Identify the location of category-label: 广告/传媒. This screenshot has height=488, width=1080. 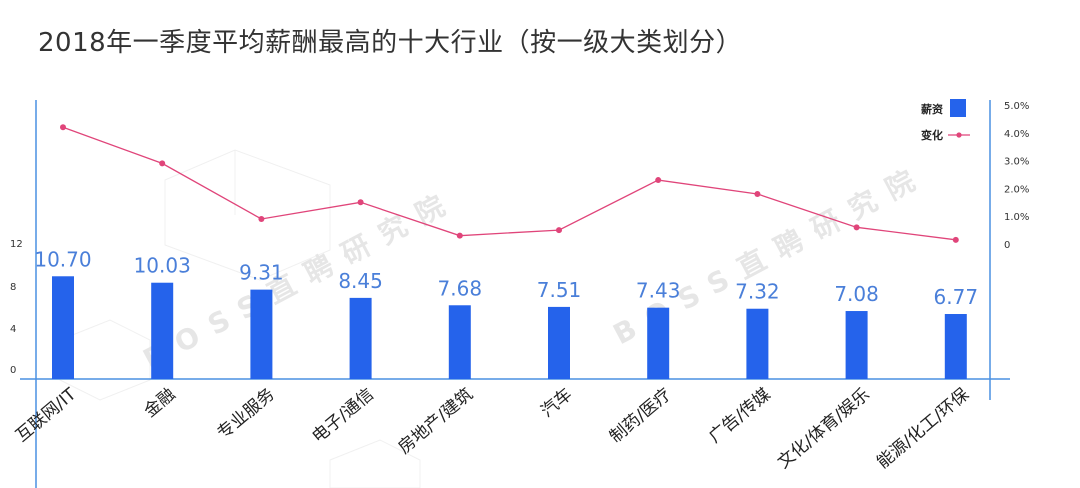
(739, 416).